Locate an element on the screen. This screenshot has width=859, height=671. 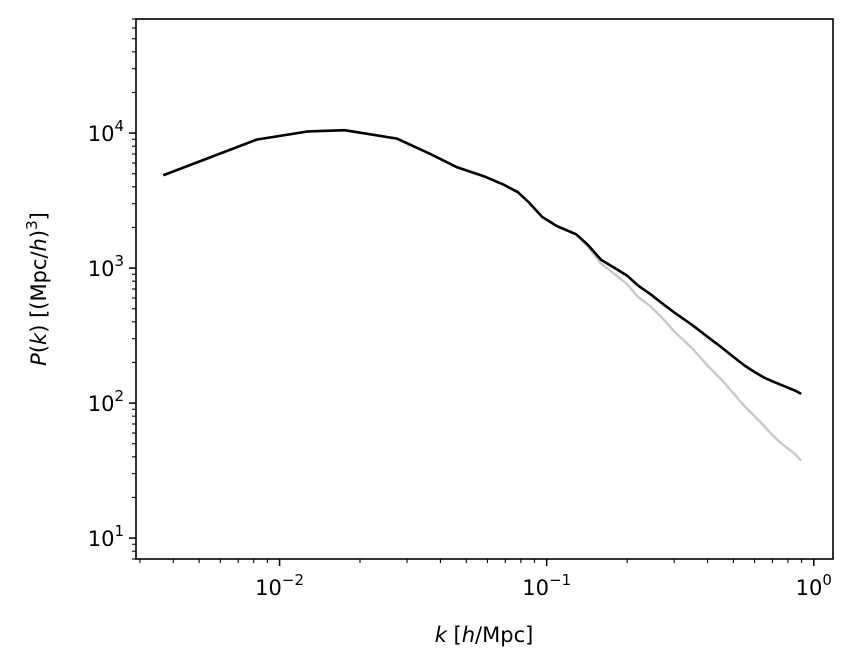
y-axis-label-closing: ] is located at coordinates (39, 216).